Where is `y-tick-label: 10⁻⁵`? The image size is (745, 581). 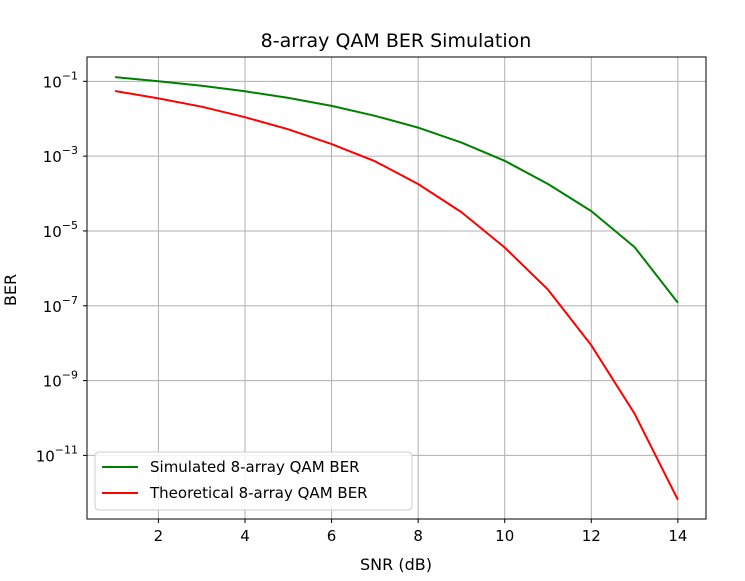 y-tick-label: 10⁻⁵ is located at coordinates (60, 230).